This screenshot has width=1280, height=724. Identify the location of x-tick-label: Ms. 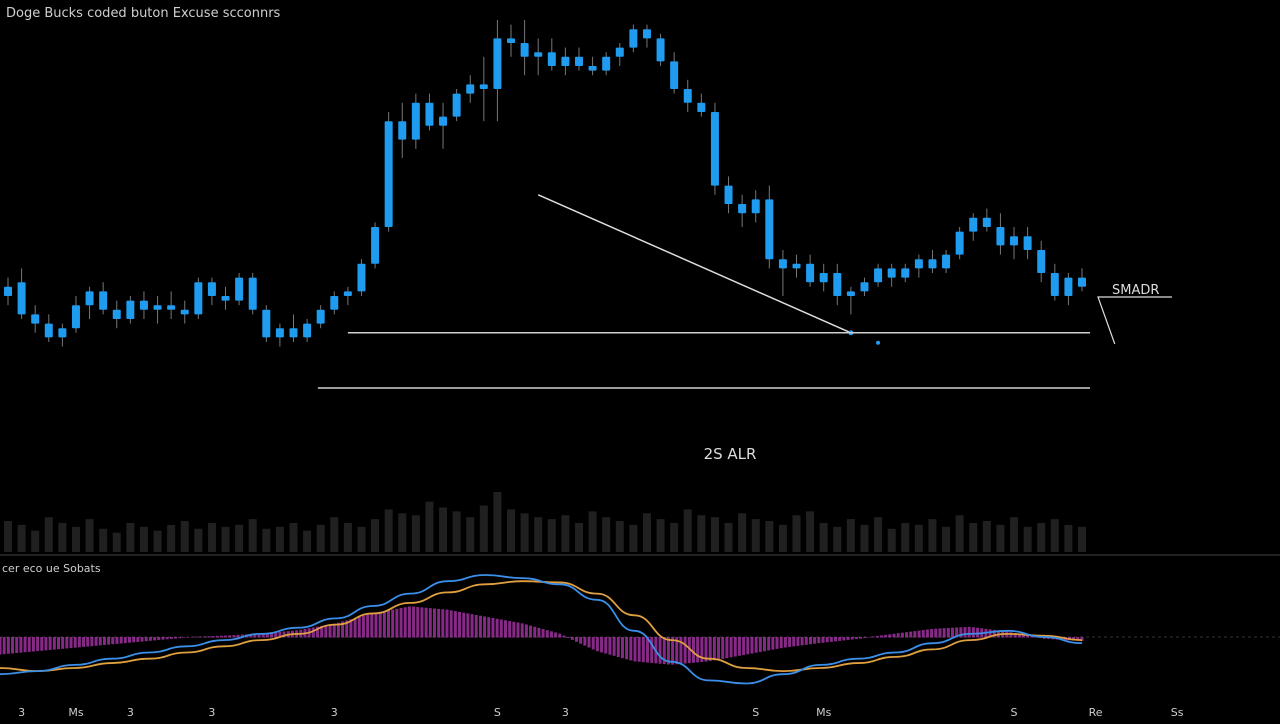
(75, 712).